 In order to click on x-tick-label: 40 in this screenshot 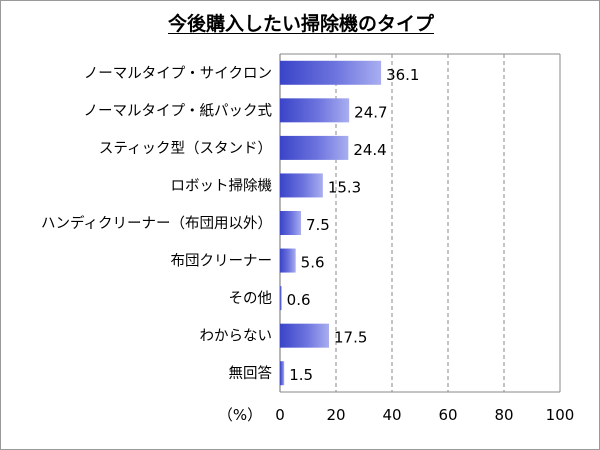, I will do `click(391, 415)`.